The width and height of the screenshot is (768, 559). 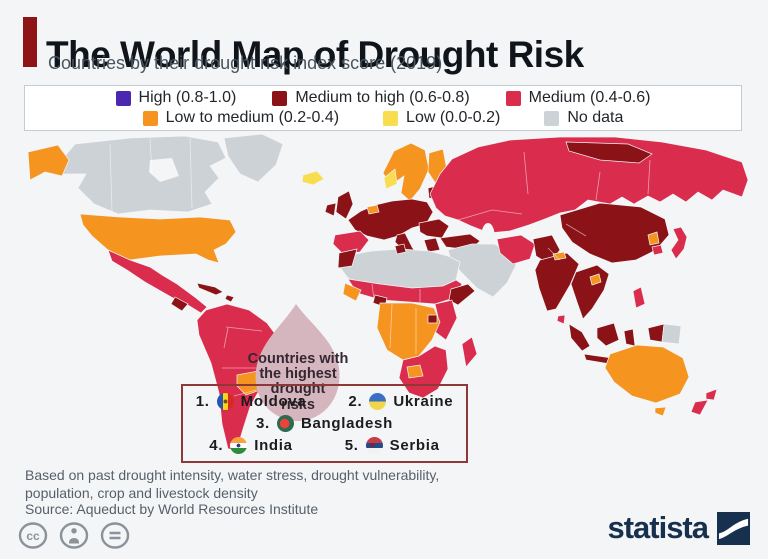 I want to click on rank-number-2: 2., so click(x=355, y=401).